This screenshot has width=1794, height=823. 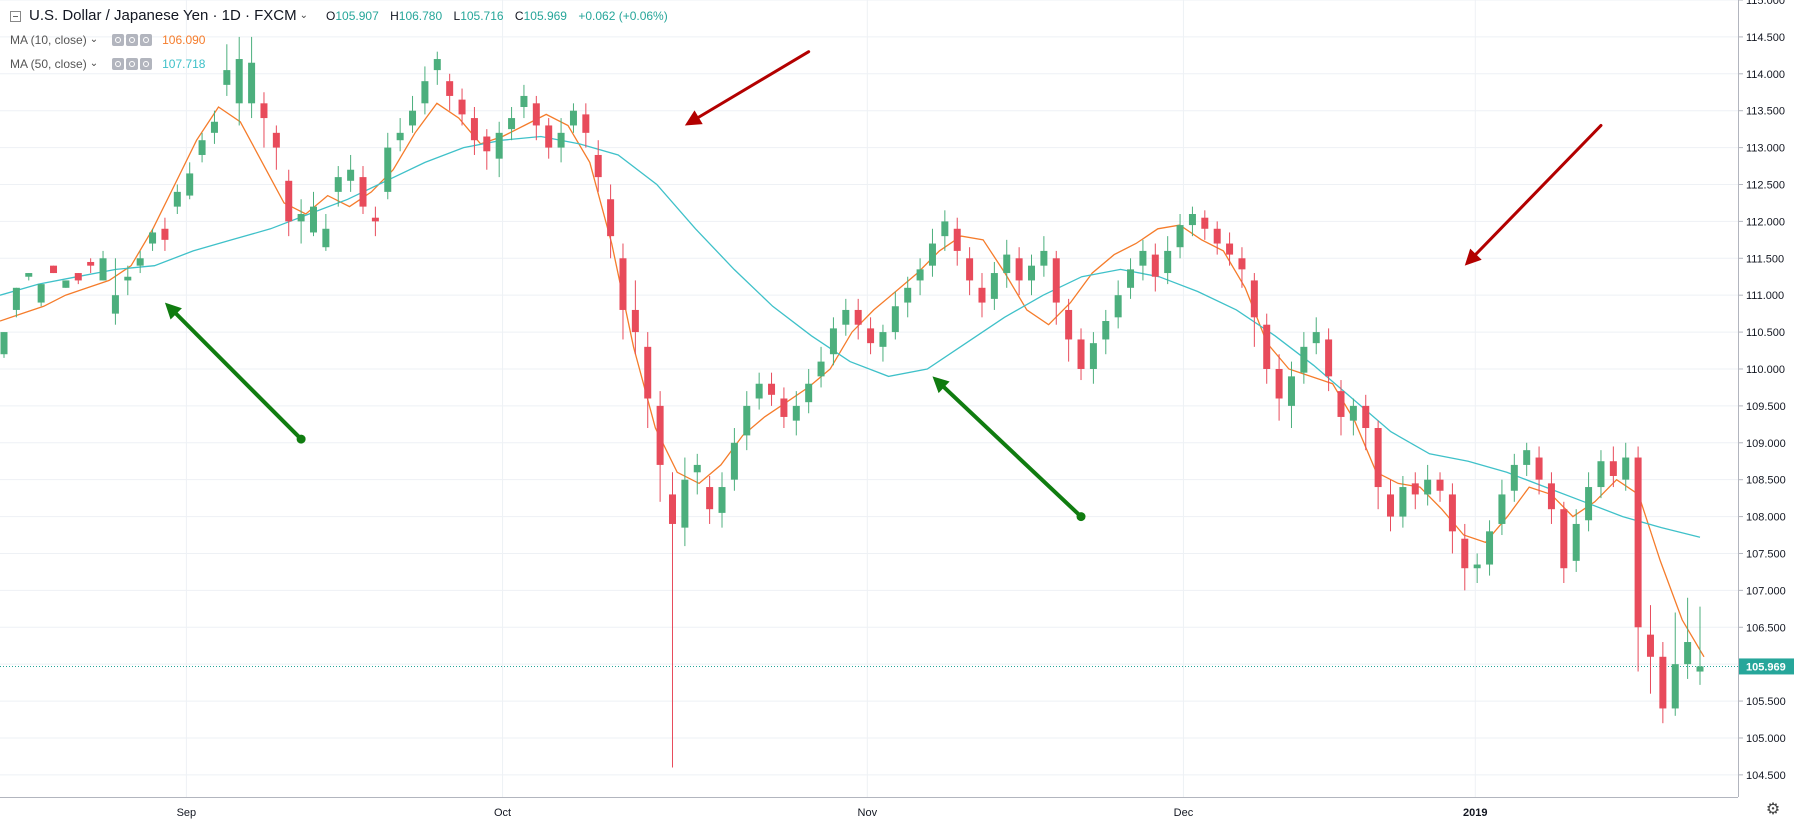 I want to click on x-tick-label: Dec, so click(x=1184, y=813).